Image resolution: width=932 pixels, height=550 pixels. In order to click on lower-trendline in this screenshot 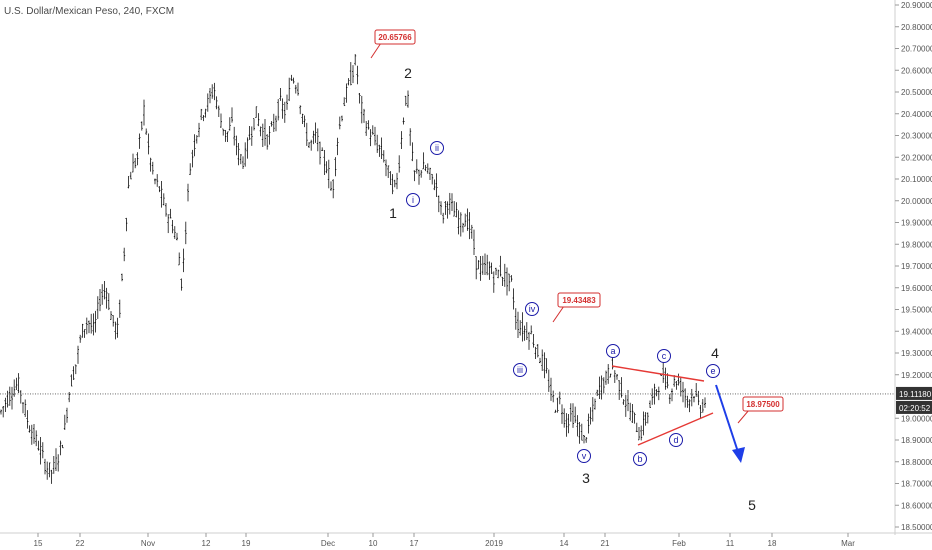, I will do `click(675, 429)`.